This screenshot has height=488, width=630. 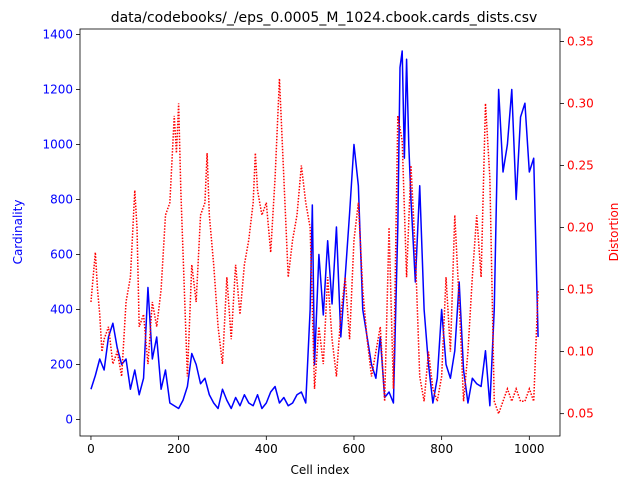 I want to click on y-right-tick-label: 0.15, so click(x=580, y=290).